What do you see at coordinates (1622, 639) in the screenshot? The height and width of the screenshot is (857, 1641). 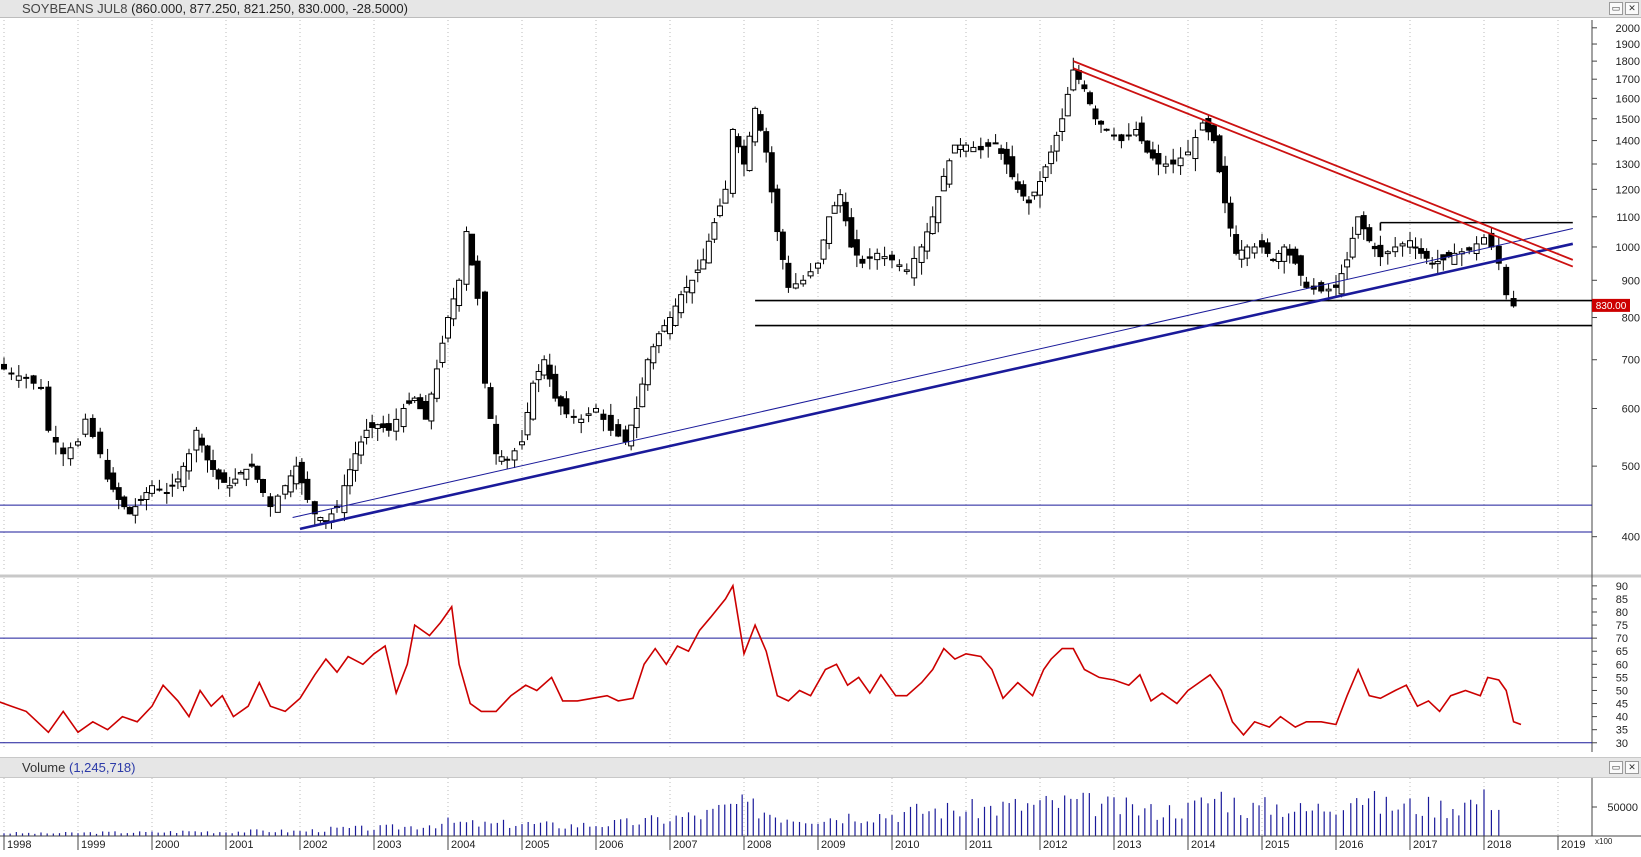 I see `rsi-tick-label: 70` at bounding box center [1622, 639].